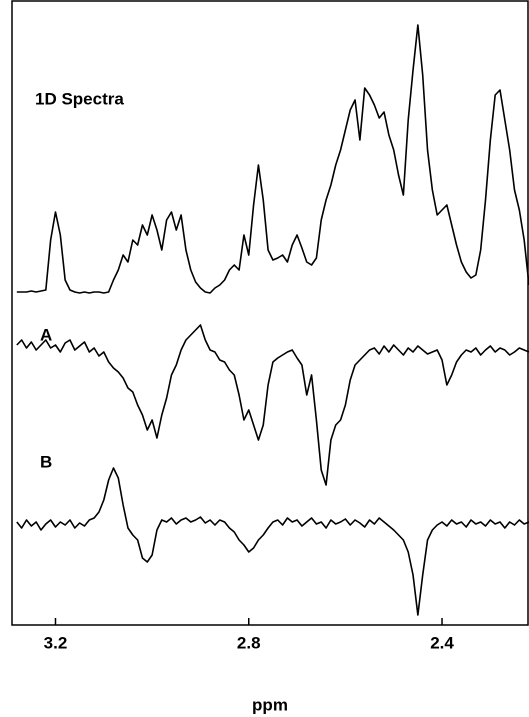 This screenshot has width=529, height=717. I want to click on x-axis-label: ppm, so click(270, 704).